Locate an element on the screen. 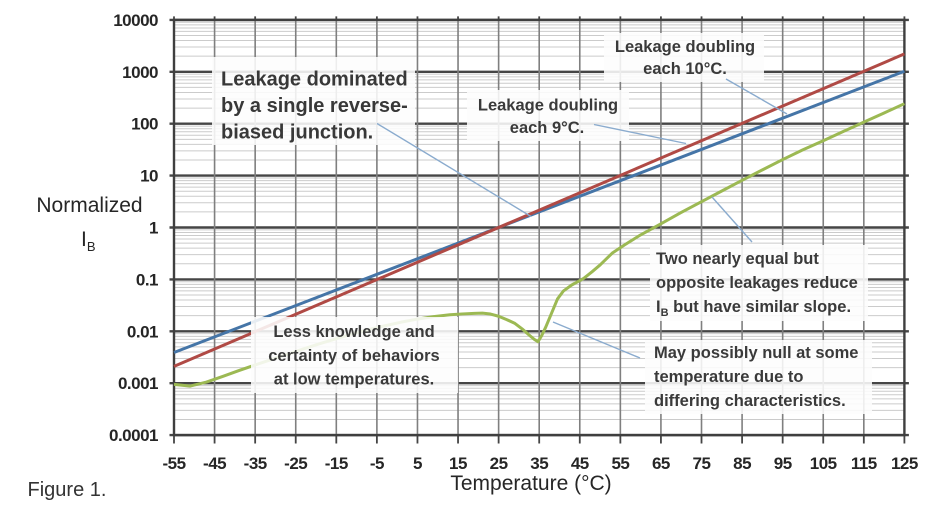  svg-text: 1000 is located at coordinates (140, 72).